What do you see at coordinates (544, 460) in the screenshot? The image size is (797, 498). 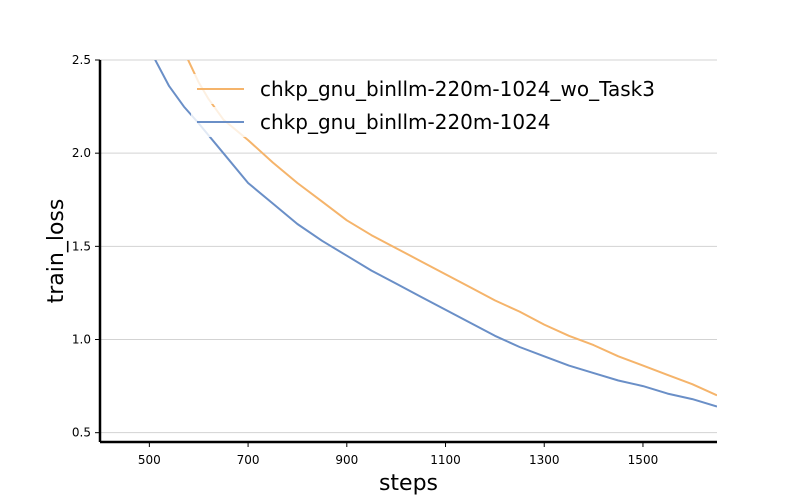 I see `x-tick-label: 1300` at bounding box center [544, 460].